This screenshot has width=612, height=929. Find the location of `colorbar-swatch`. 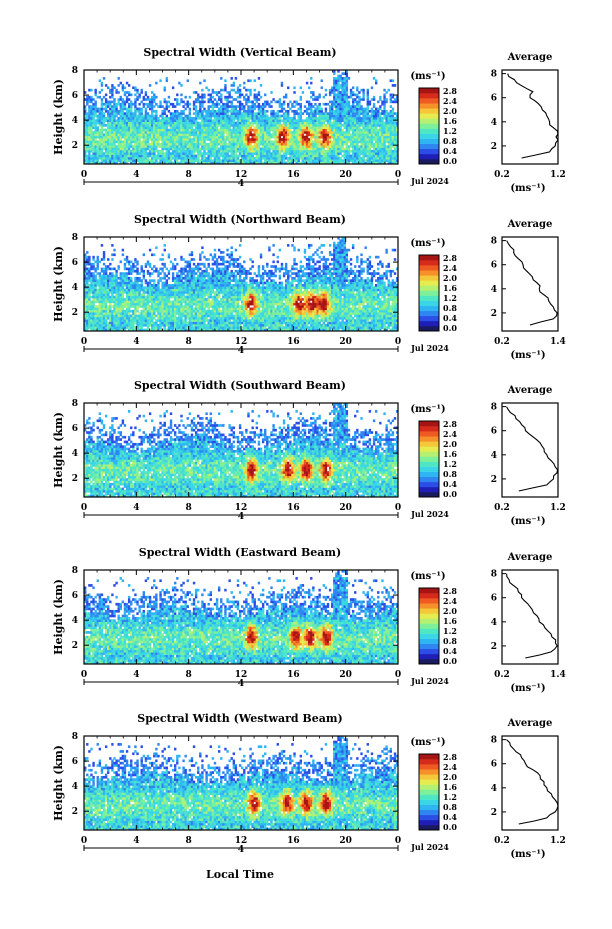

colorbar-swatch is located at coordinates (429, 136).